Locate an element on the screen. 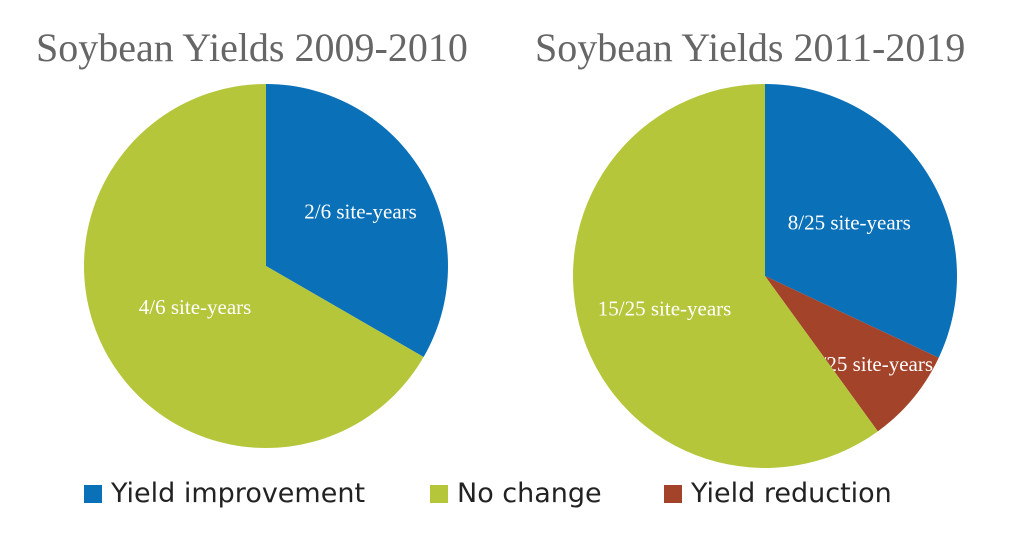 The image size is (1024, 538). legend-swatch-no-change is located at coordinates (439, 493).